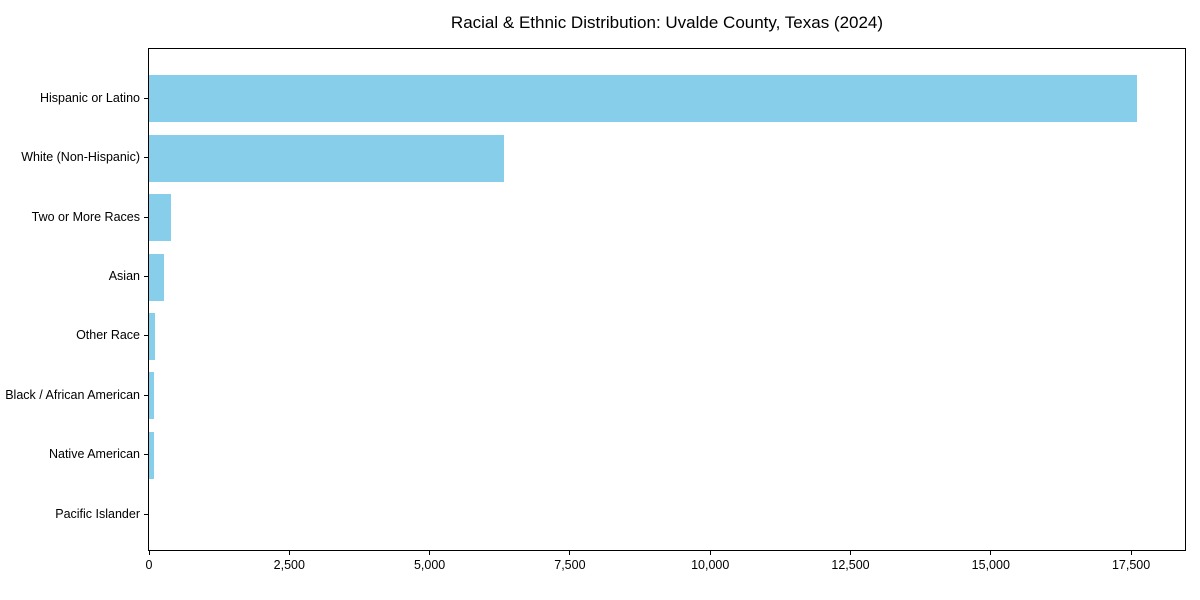 Image resolution: width=1200 pixels, height=600 pixels. What do you see at coordinates (80, 157) in the screenshot?
I see `y-tick-label: White (Non-Hispanic)` at bounding box center [80, 157].